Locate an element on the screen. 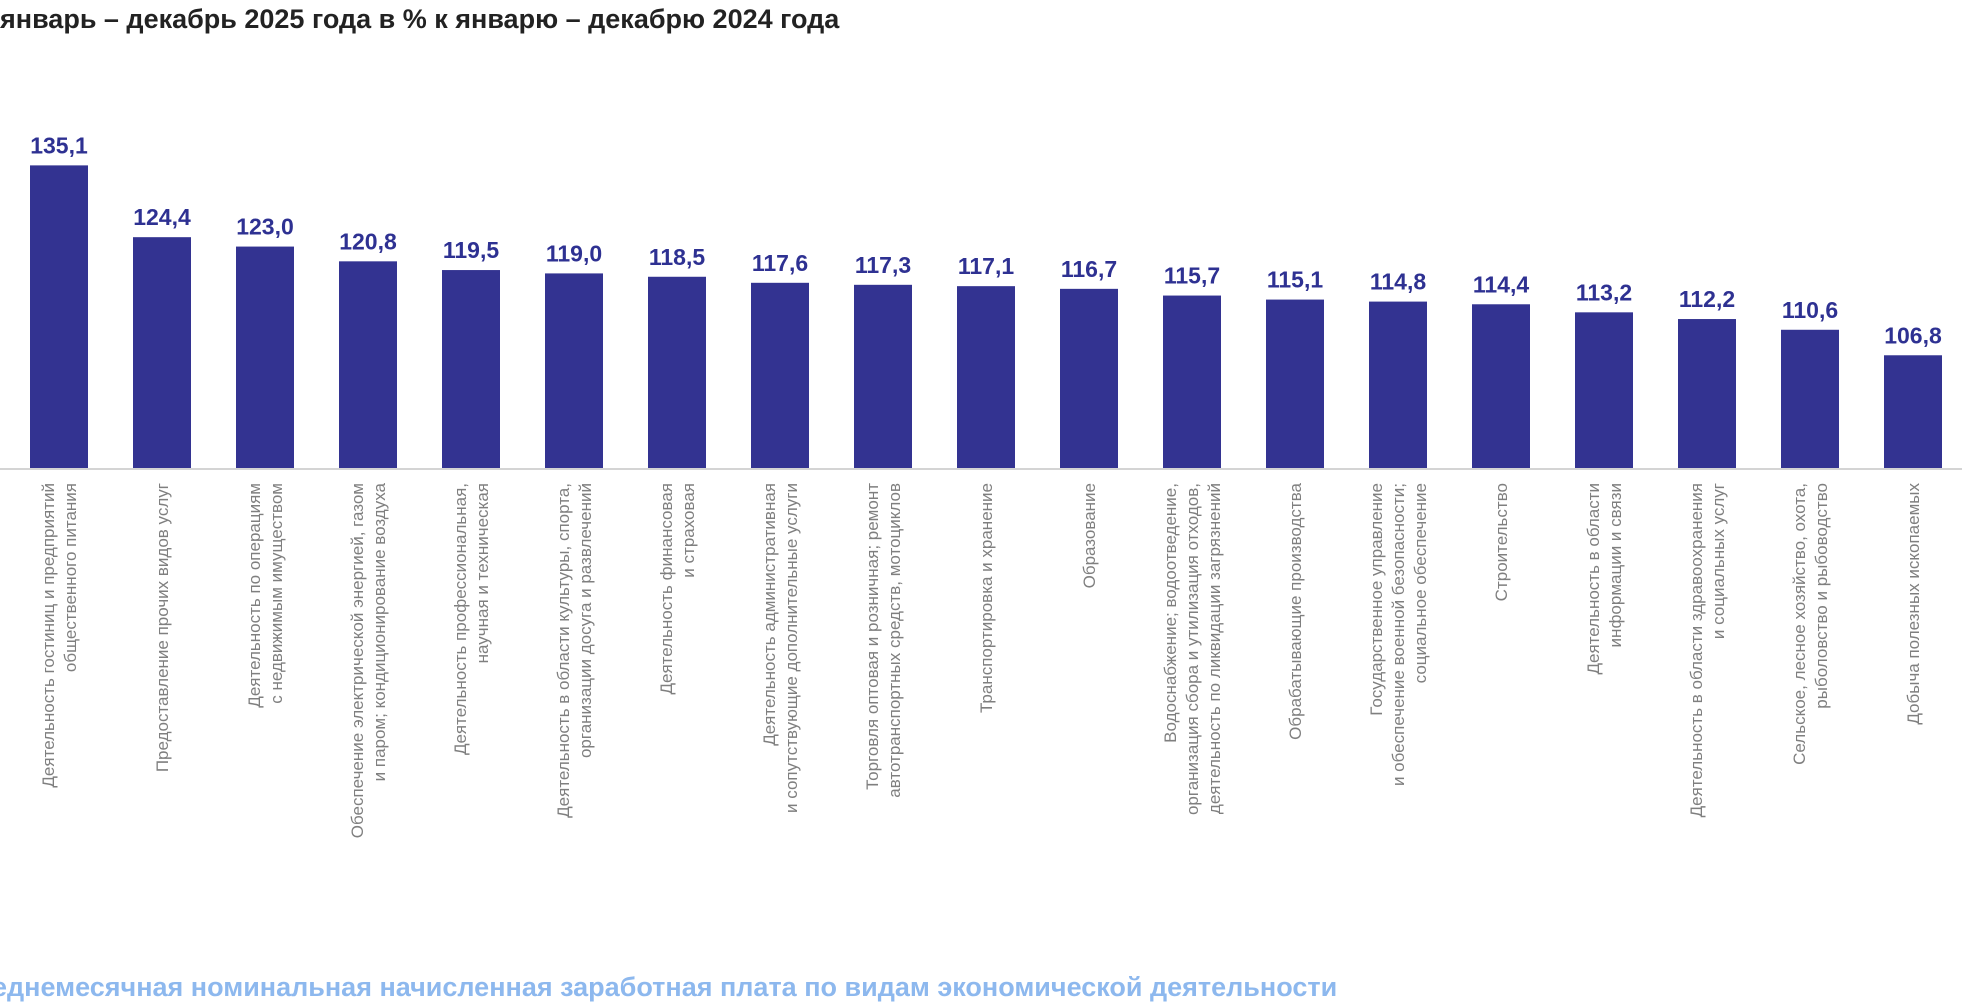 Image resolution: width=1972 pixels, height=1003 pixels. category-label: Деятельность в области здравоохранения is located at coordinates (1696, 650).